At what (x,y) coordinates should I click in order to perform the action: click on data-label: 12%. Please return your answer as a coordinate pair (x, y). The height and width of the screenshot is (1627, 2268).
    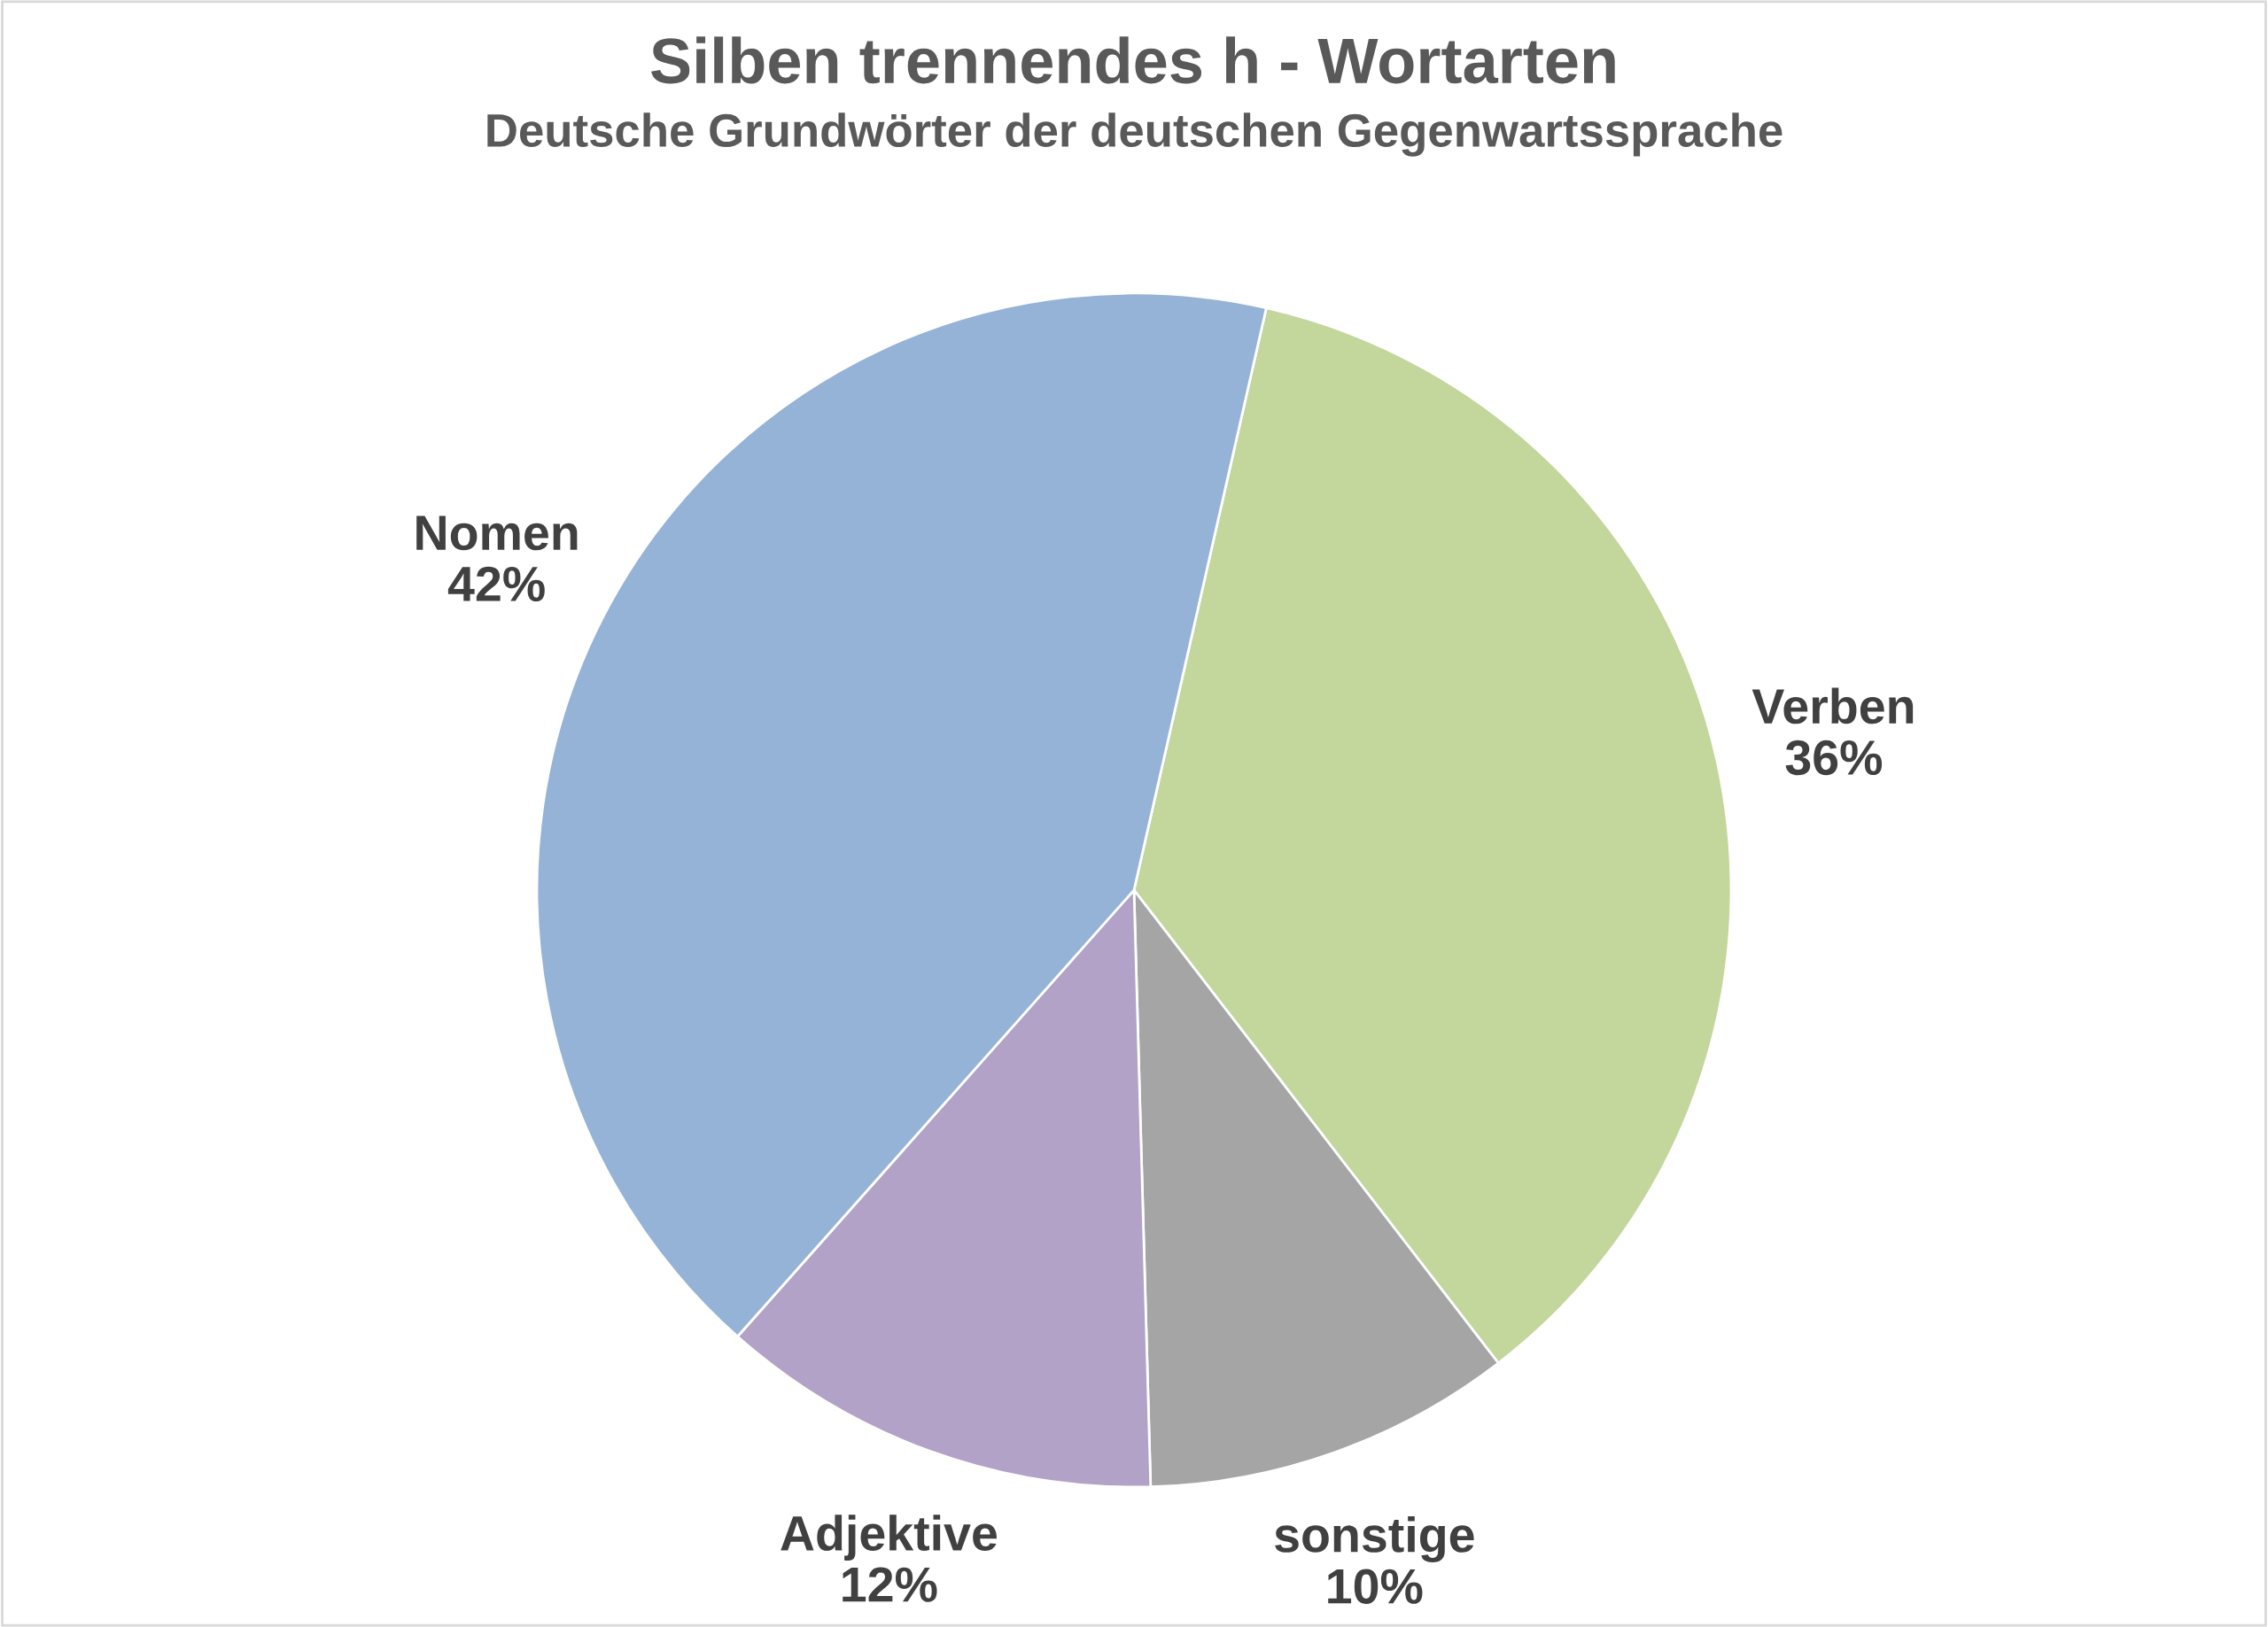
    Looking at the image, I should click on (890, 1584).